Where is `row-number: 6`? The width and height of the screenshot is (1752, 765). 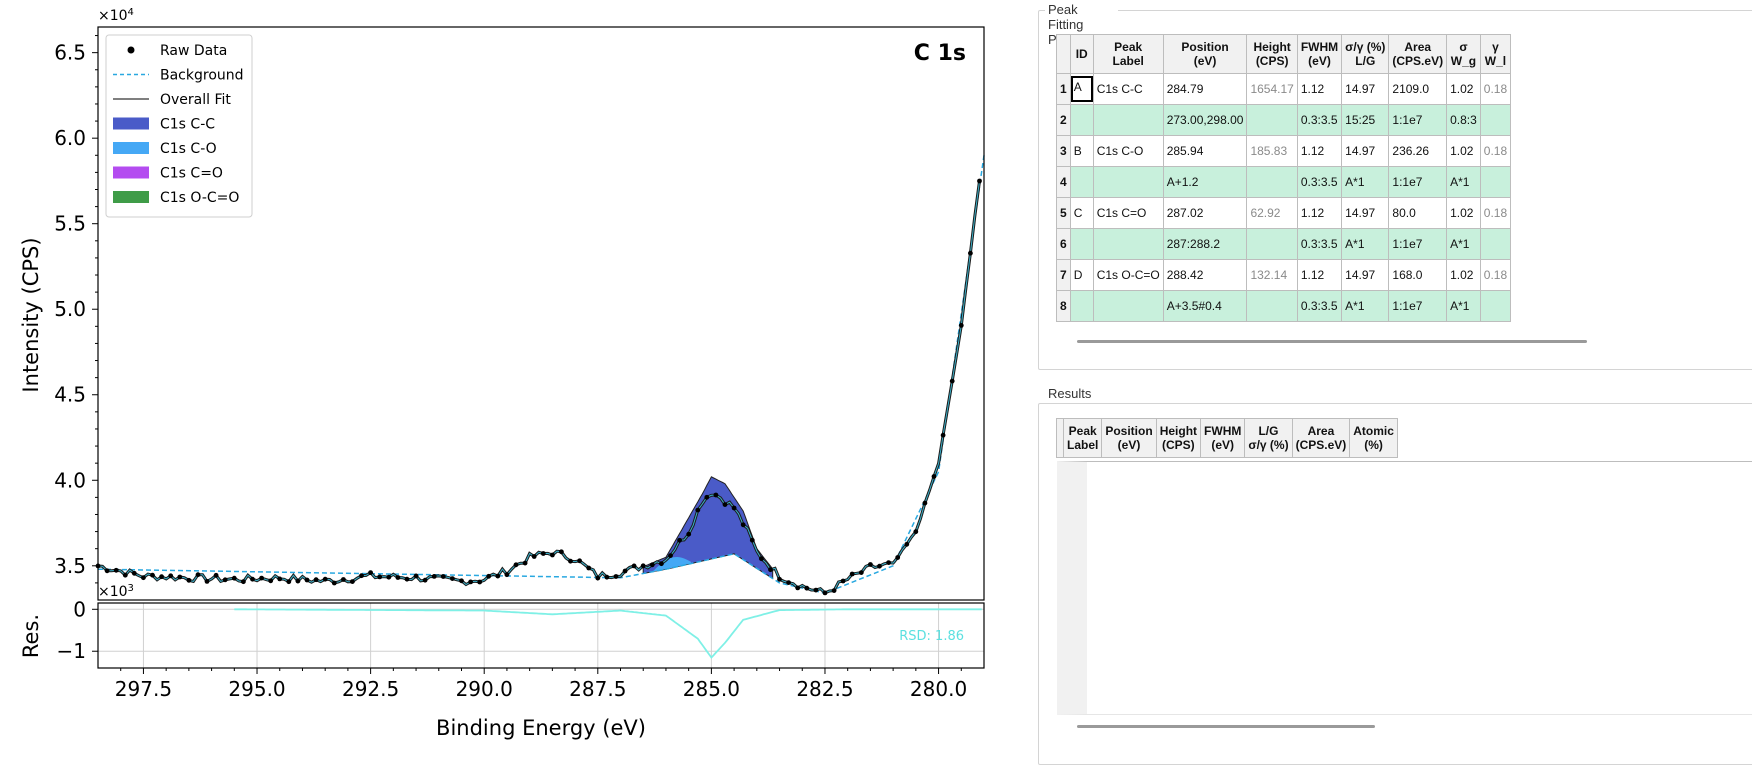
row-number: 6 is located at coordinates (1063, 244).